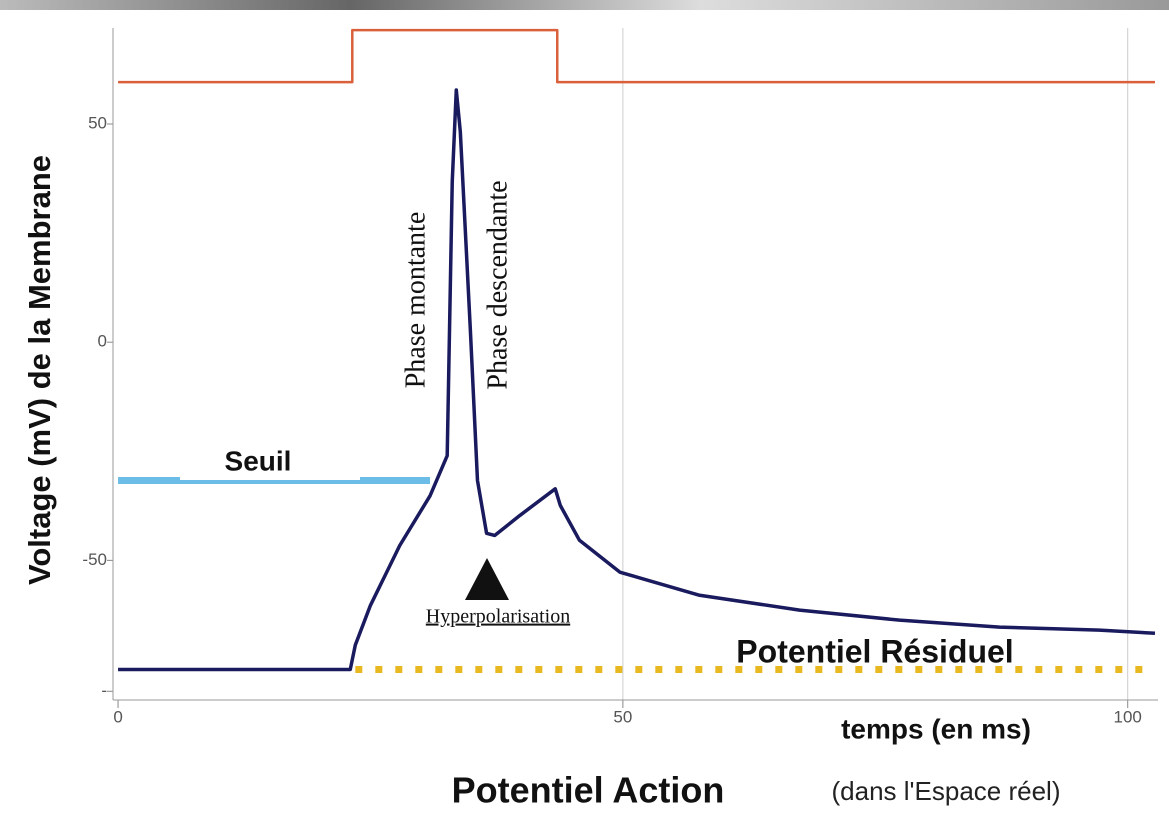 This screenshot has width=1169, height=813. I want to click on y-axis-label: Voltage (mV) de la Membrane, so click(39, 370).